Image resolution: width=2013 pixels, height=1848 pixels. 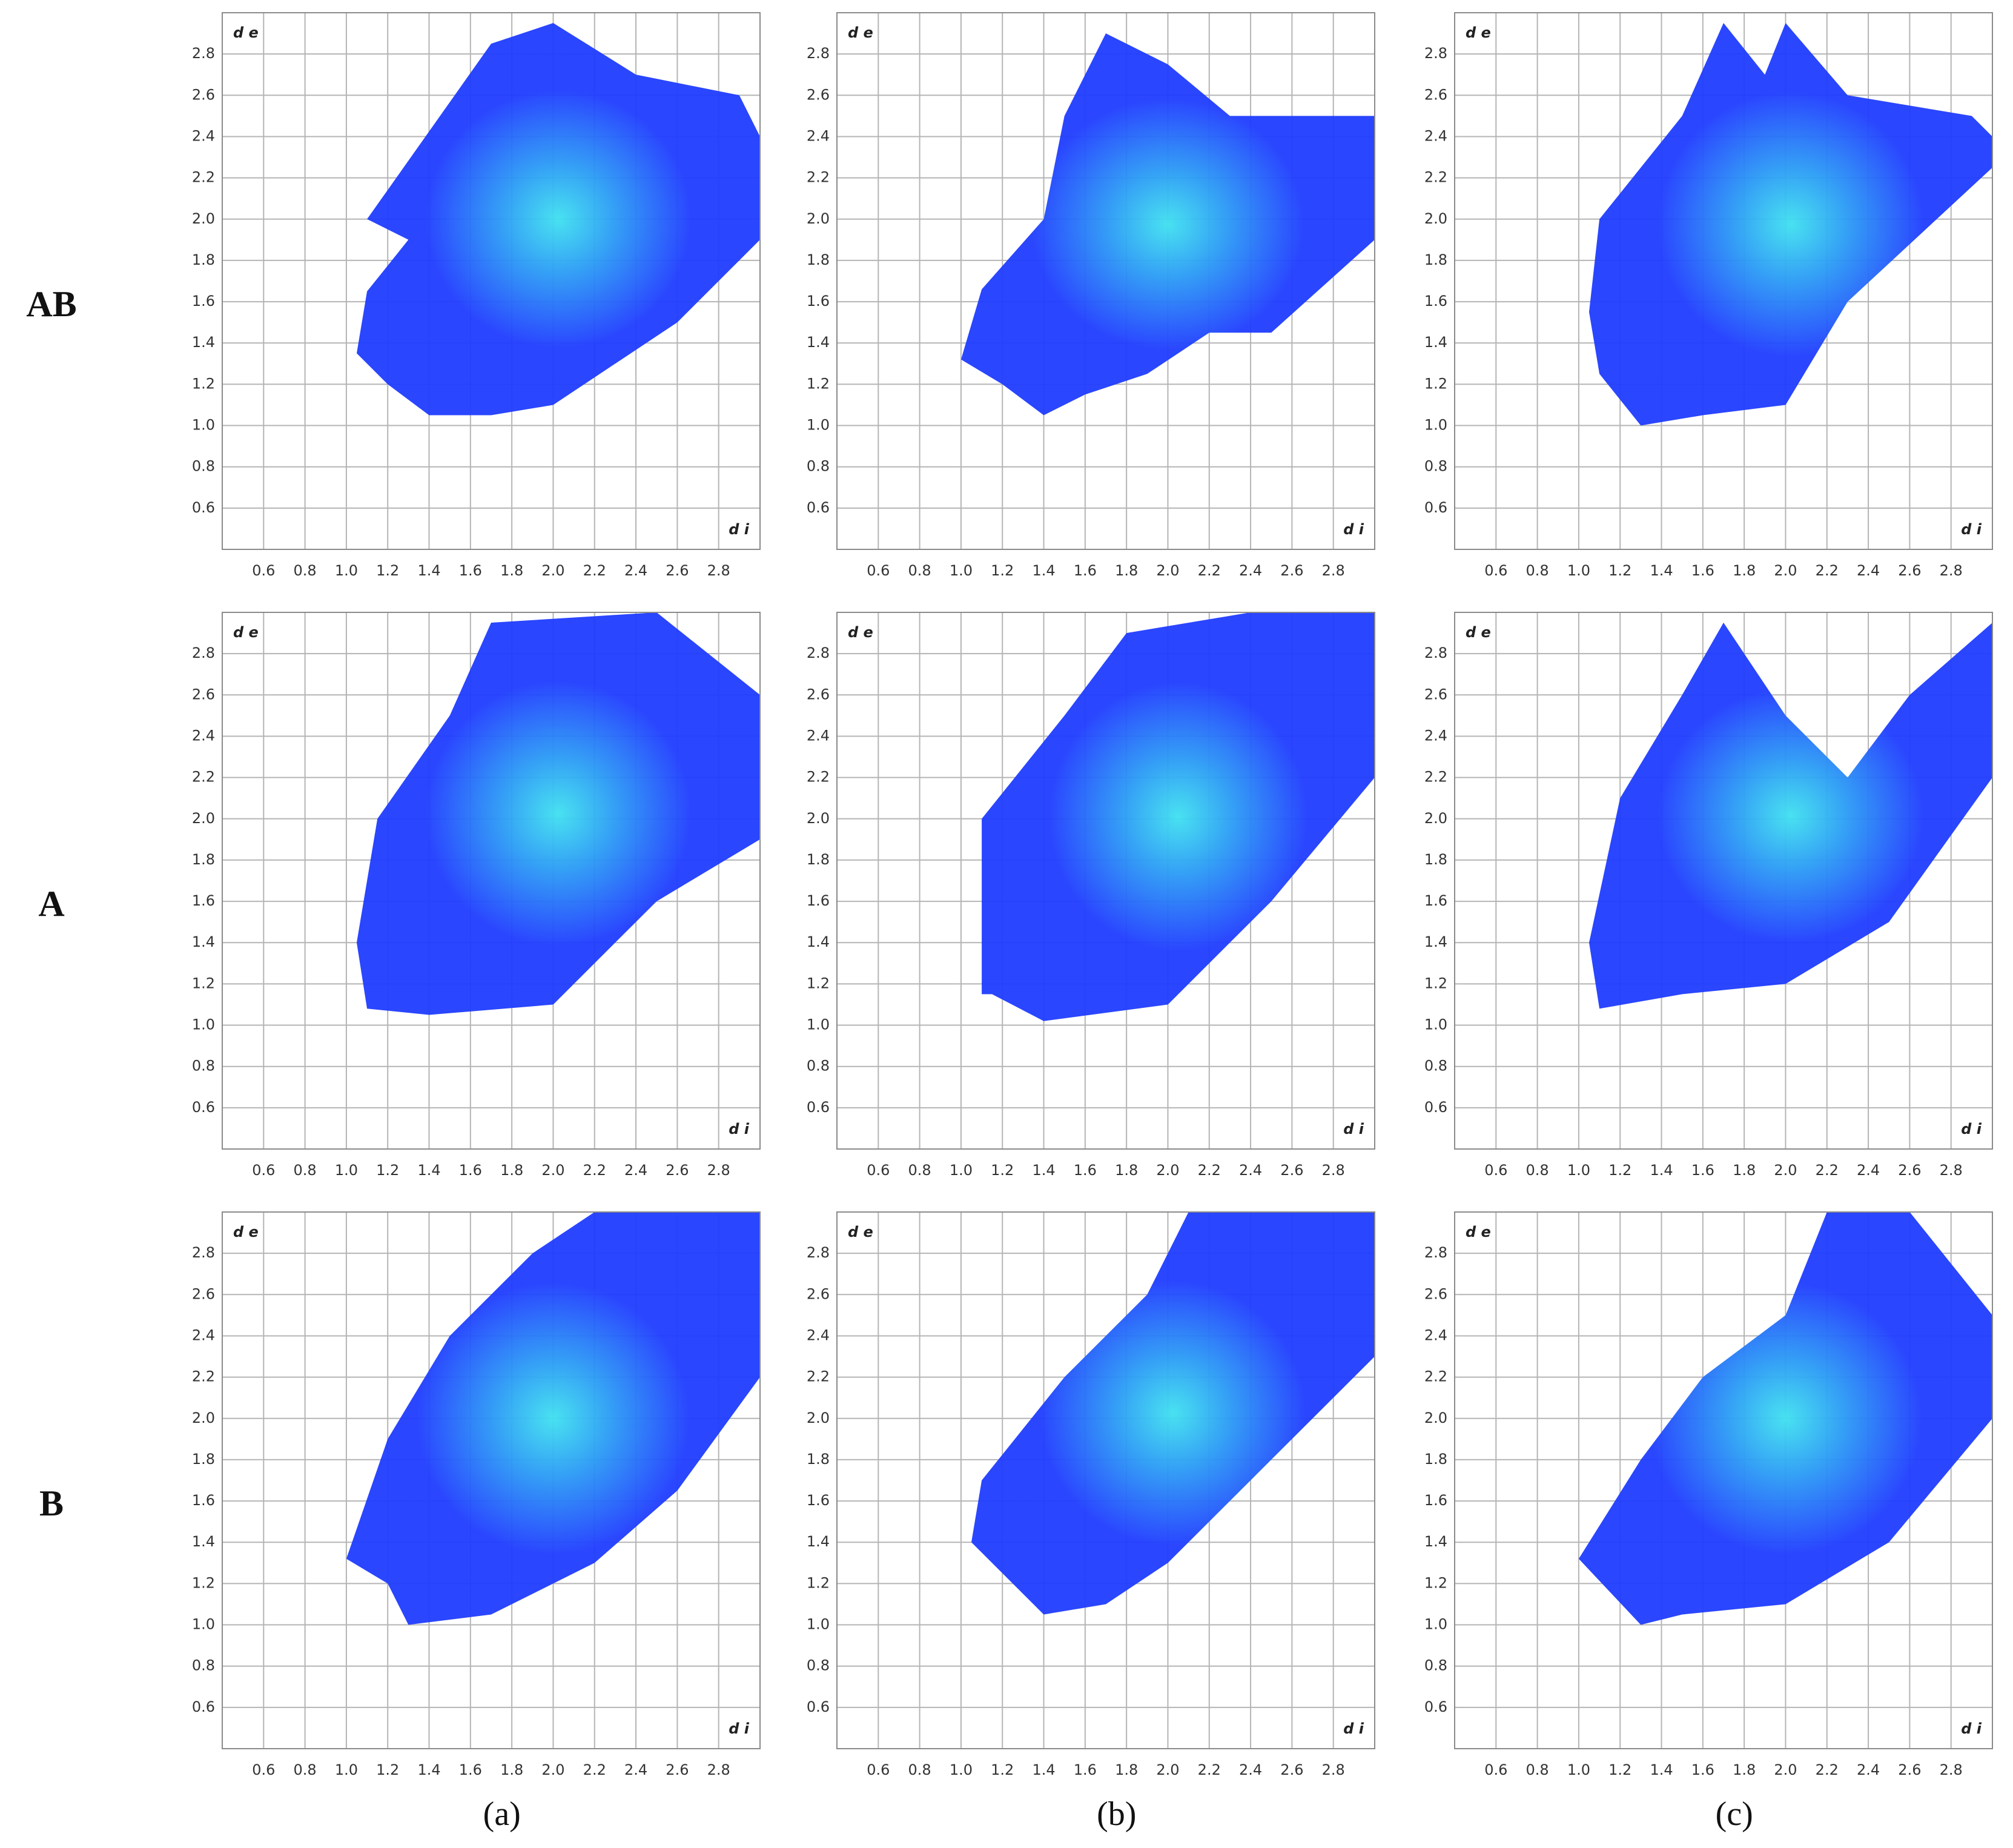 I want to click on column-label: (c), so click(x=1734, y=1814).